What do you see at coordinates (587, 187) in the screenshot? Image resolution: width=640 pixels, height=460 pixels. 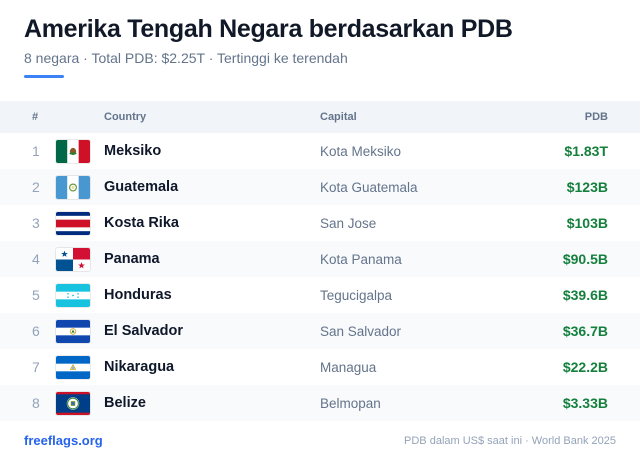 I see `row-pdb: $123B` at bounding box center [587, 187].